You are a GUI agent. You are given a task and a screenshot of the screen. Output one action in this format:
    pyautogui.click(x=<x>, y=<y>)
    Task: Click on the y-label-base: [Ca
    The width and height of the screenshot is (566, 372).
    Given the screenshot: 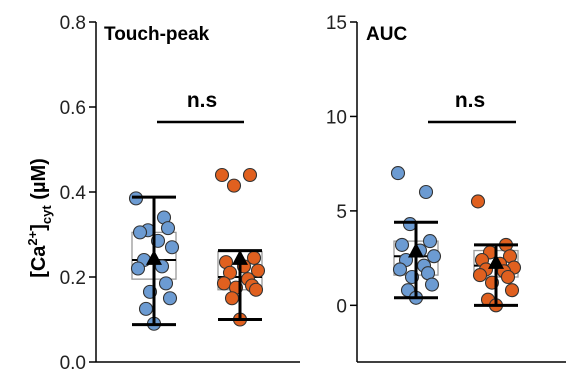 What is the action you would take?
    pyautogui.click(x=39, y=261)
    